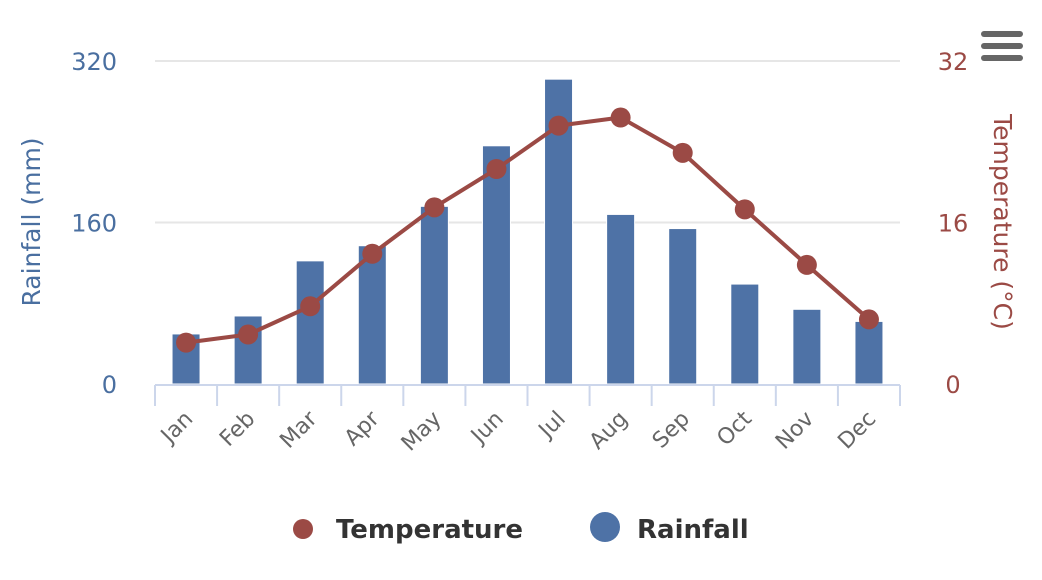 The image size is (1042, 580). What do you see at coordinates (806, 264) in the screenshot?
I see `temperature-point-nov` at bounding box center [806, 264].